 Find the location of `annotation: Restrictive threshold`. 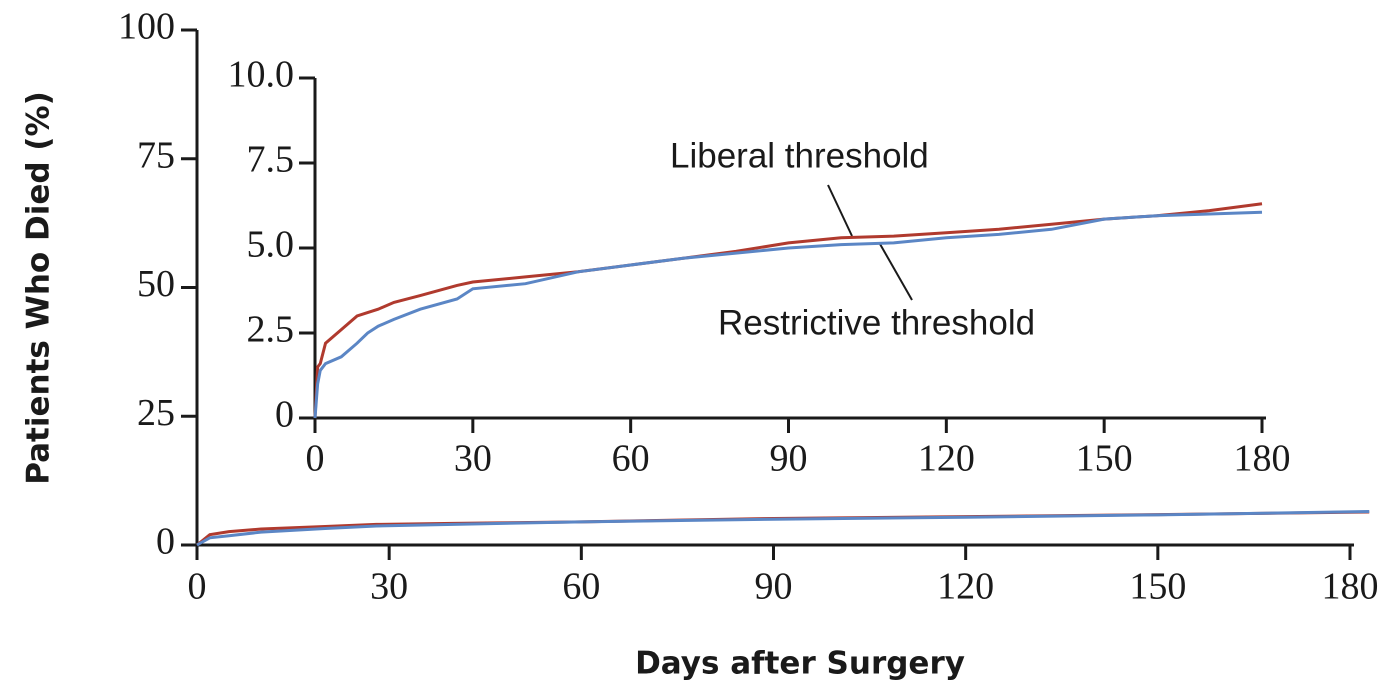

annotation: Restrictive threshold is located at coordinates (876, 322).